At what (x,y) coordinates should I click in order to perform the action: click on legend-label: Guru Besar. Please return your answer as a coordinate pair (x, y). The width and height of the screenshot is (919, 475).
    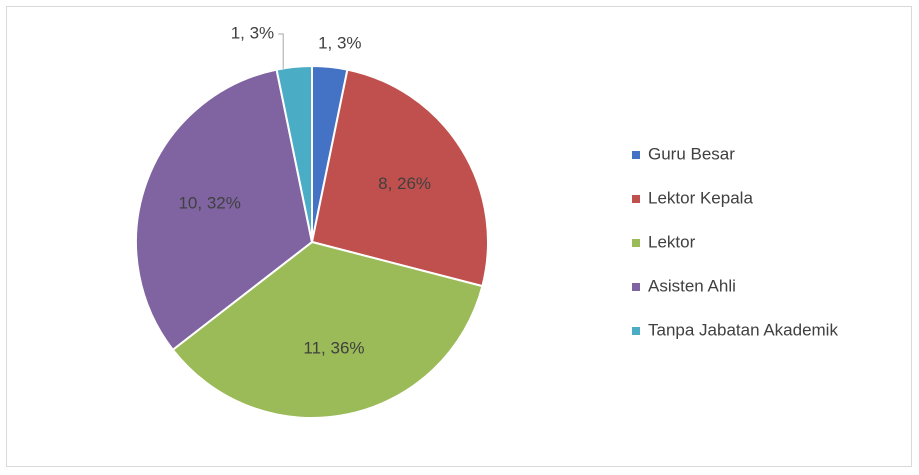
    Looking at the image, I should click on (691, 153).